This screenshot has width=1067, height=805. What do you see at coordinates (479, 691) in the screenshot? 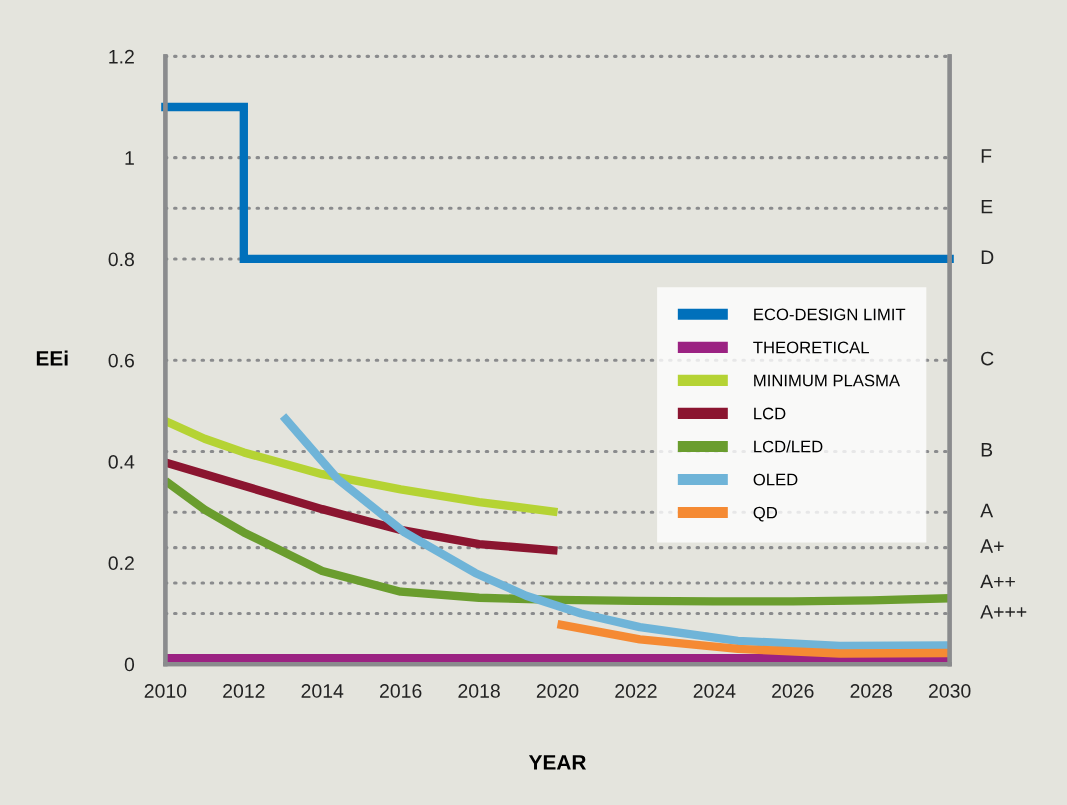
I see `x-tick-label: 2018` at bounding box center [479, 691].